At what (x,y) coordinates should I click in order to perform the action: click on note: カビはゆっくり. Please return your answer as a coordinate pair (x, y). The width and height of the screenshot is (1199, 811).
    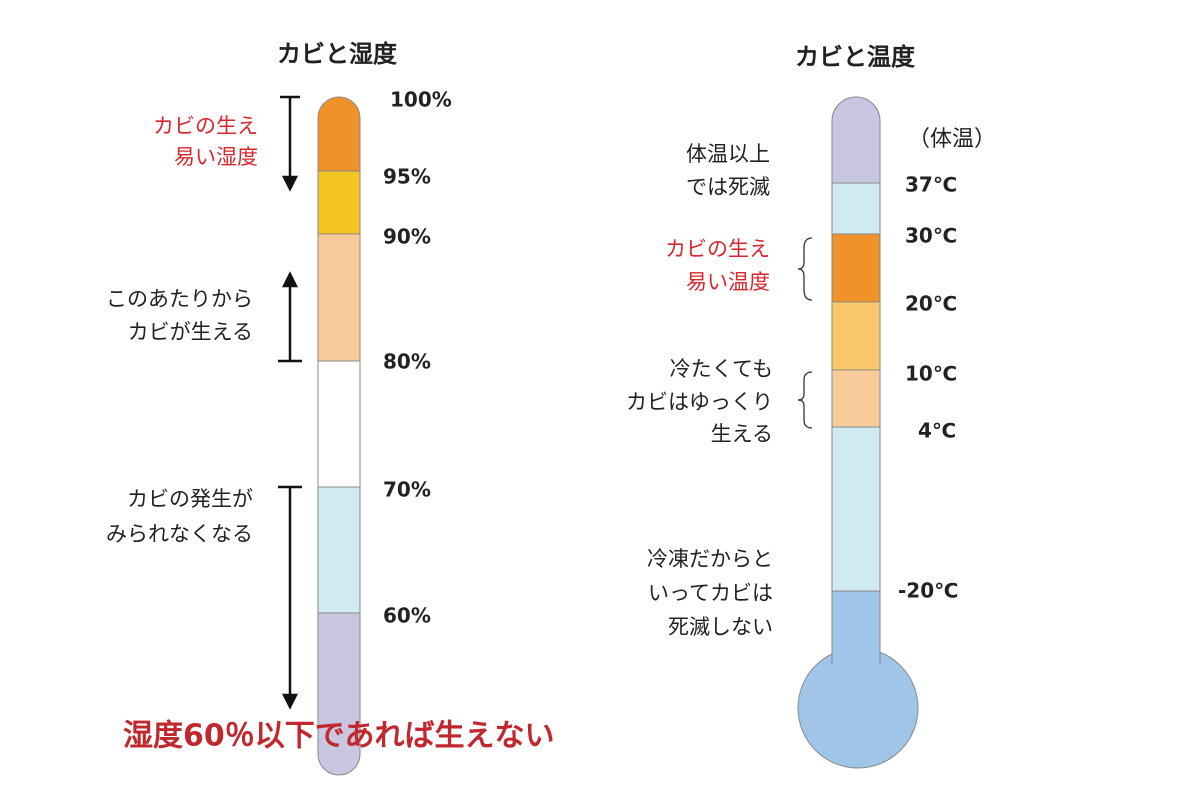
    Looking at the image, I should click on (699, 402).